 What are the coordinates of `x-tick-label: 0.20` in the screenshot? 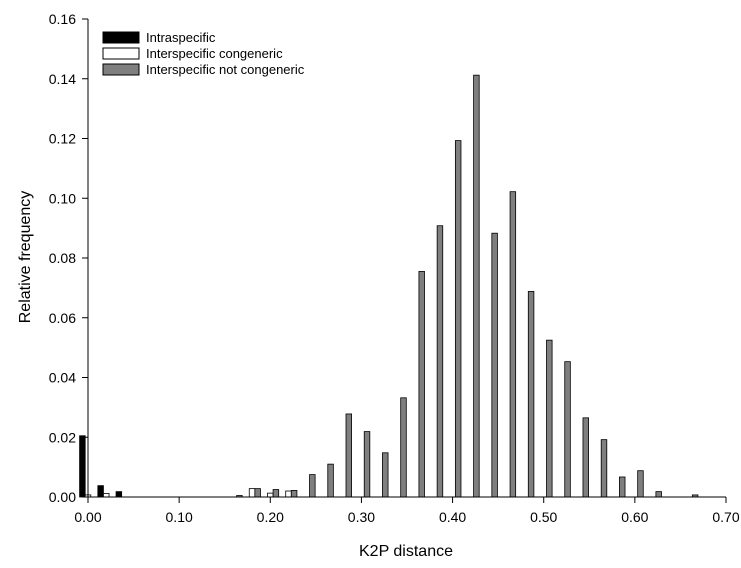 It's located at (270, 517).